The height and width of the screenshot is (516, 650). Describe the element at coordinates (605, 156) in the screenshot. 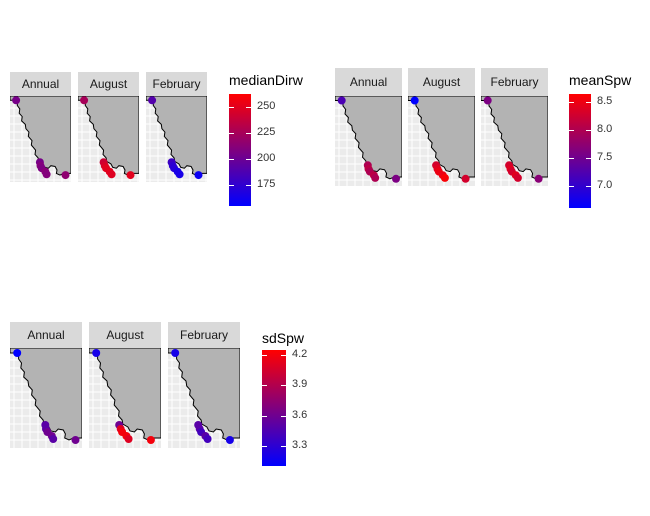

I see `legend-tick-label: 7.5` at that location.